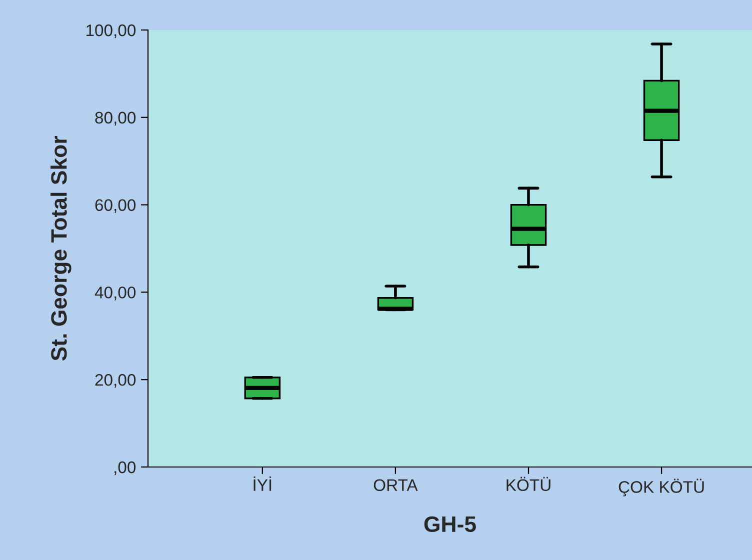  I want to click on x-axis-title: GH-5, so click(450, 524).